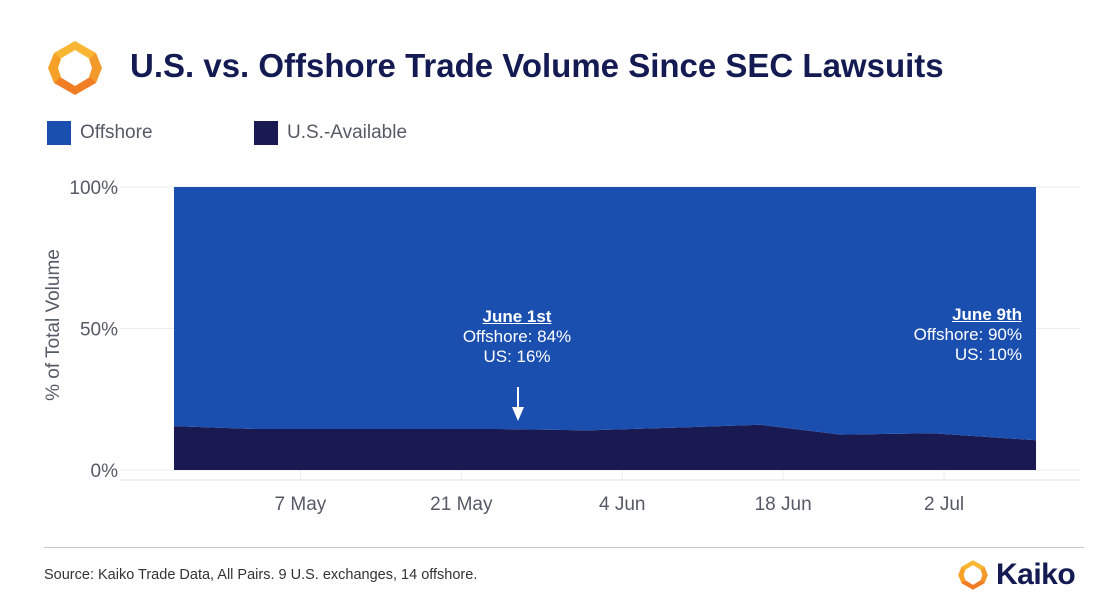  I want to click on y-tick-label: 100%, so click(93, 188).